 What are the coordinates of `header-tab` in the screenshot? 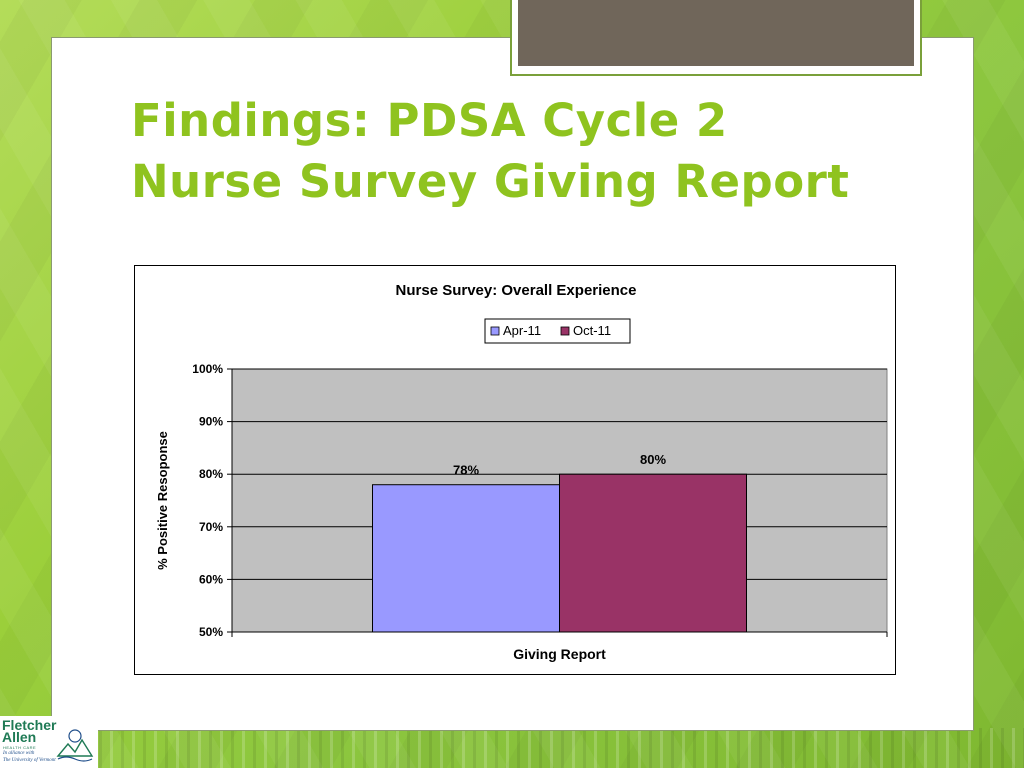 It's located at (716, 38).